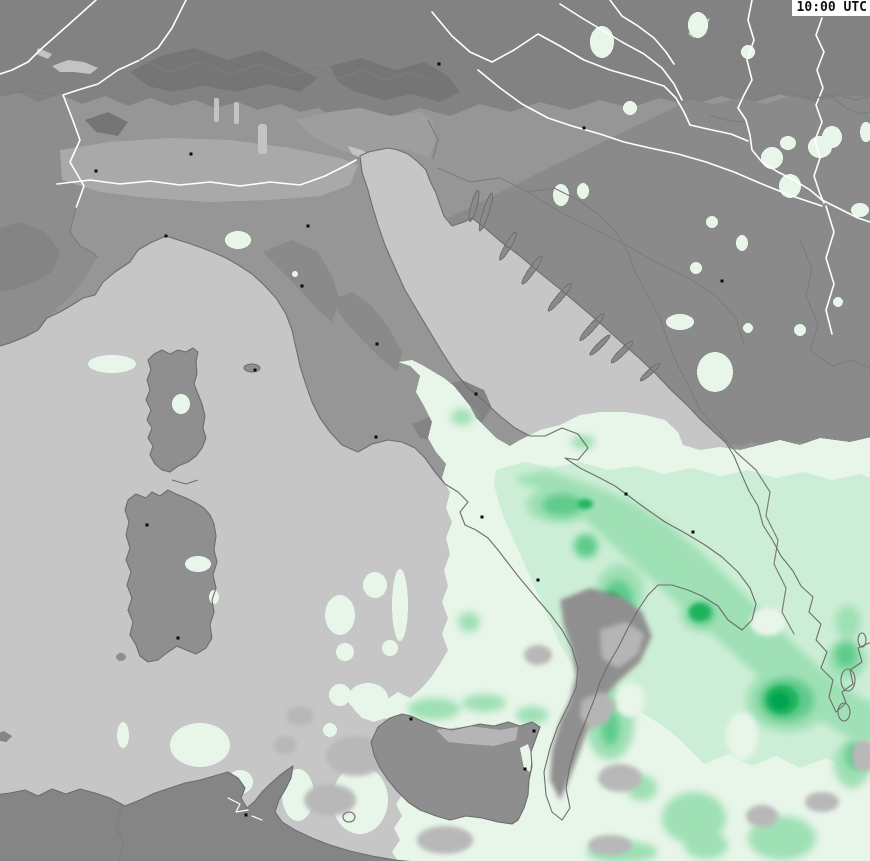 The width and height of the screenshot is (870, 861). I want to click on river-inn, so click(642, 32).